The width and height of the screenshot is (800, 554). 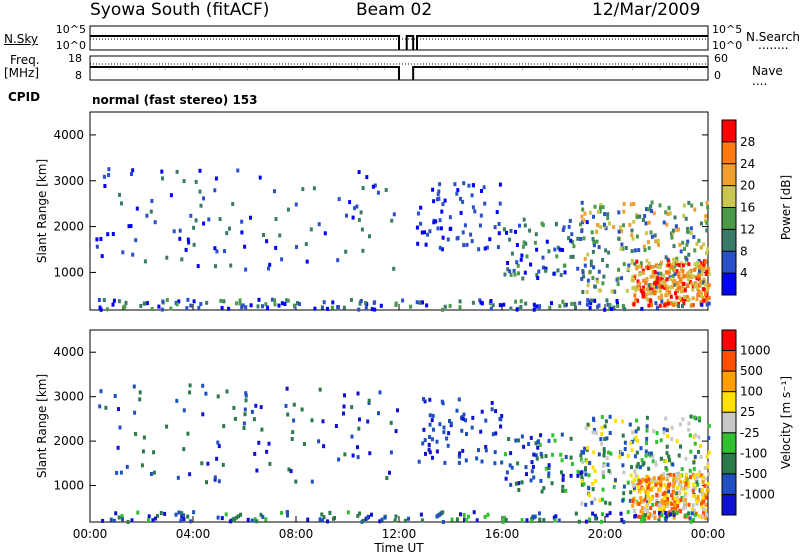 What do you see at coordinates (22, 73) in the screenshot?
I see `freq-unit-label: [MHz]` at bounding box center [22, 73].